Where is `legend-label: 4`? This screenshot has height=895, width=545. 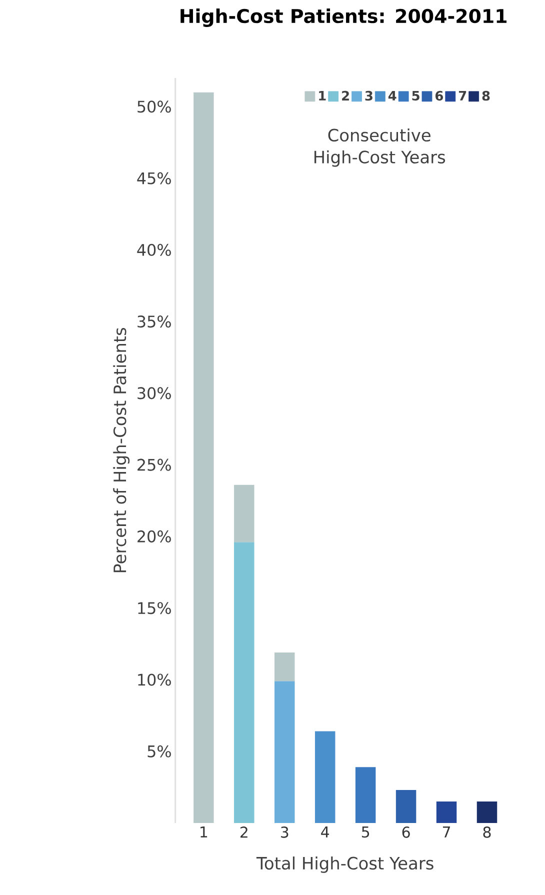 legend-label: 4 is located at coordinates (392, 95).